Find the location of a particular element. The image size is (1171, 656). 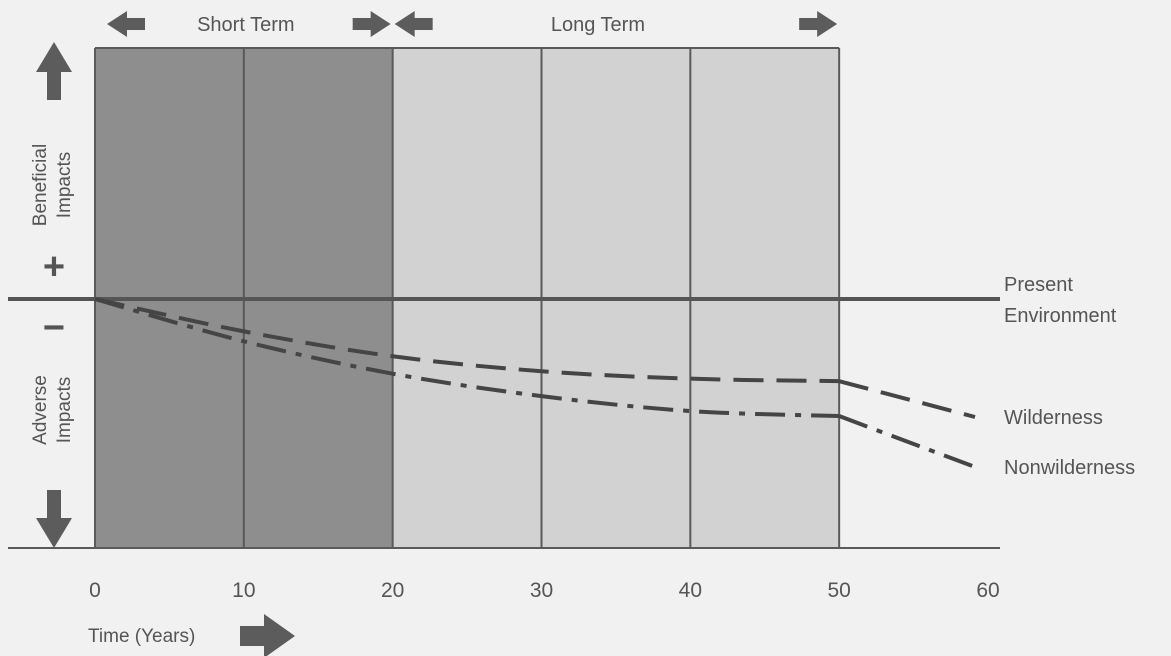

period-labels: Short Term Long Term is located at coordinates (421, 25).